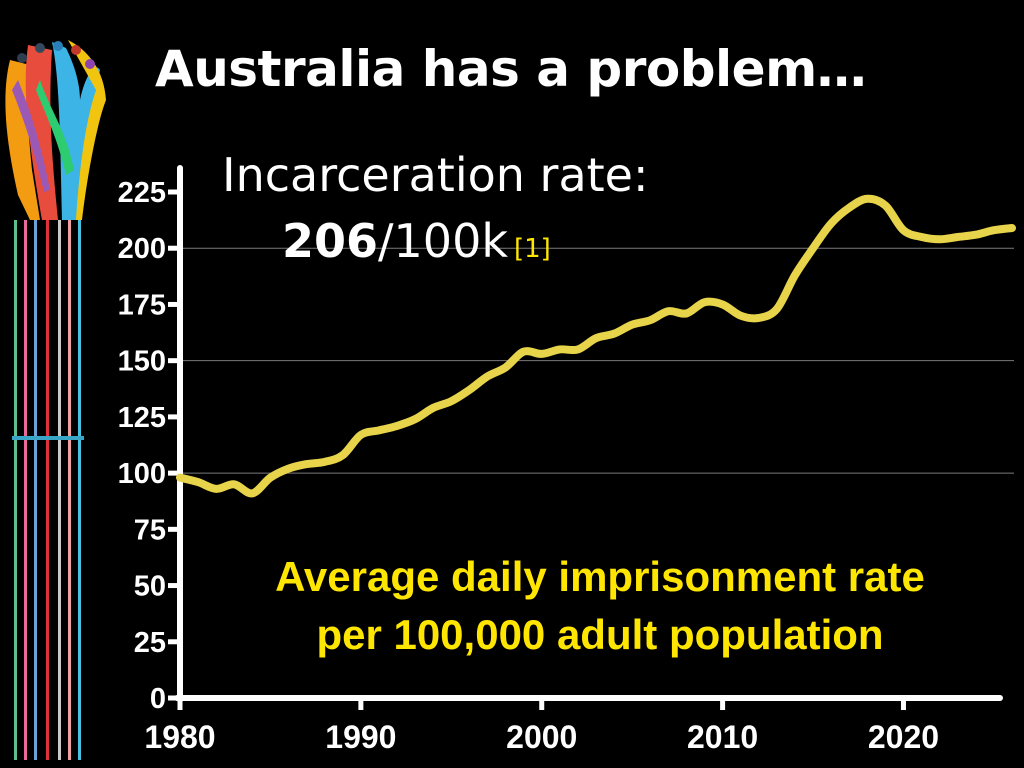  I want to click on y-tick-label-200: 200, so click(142, 249).